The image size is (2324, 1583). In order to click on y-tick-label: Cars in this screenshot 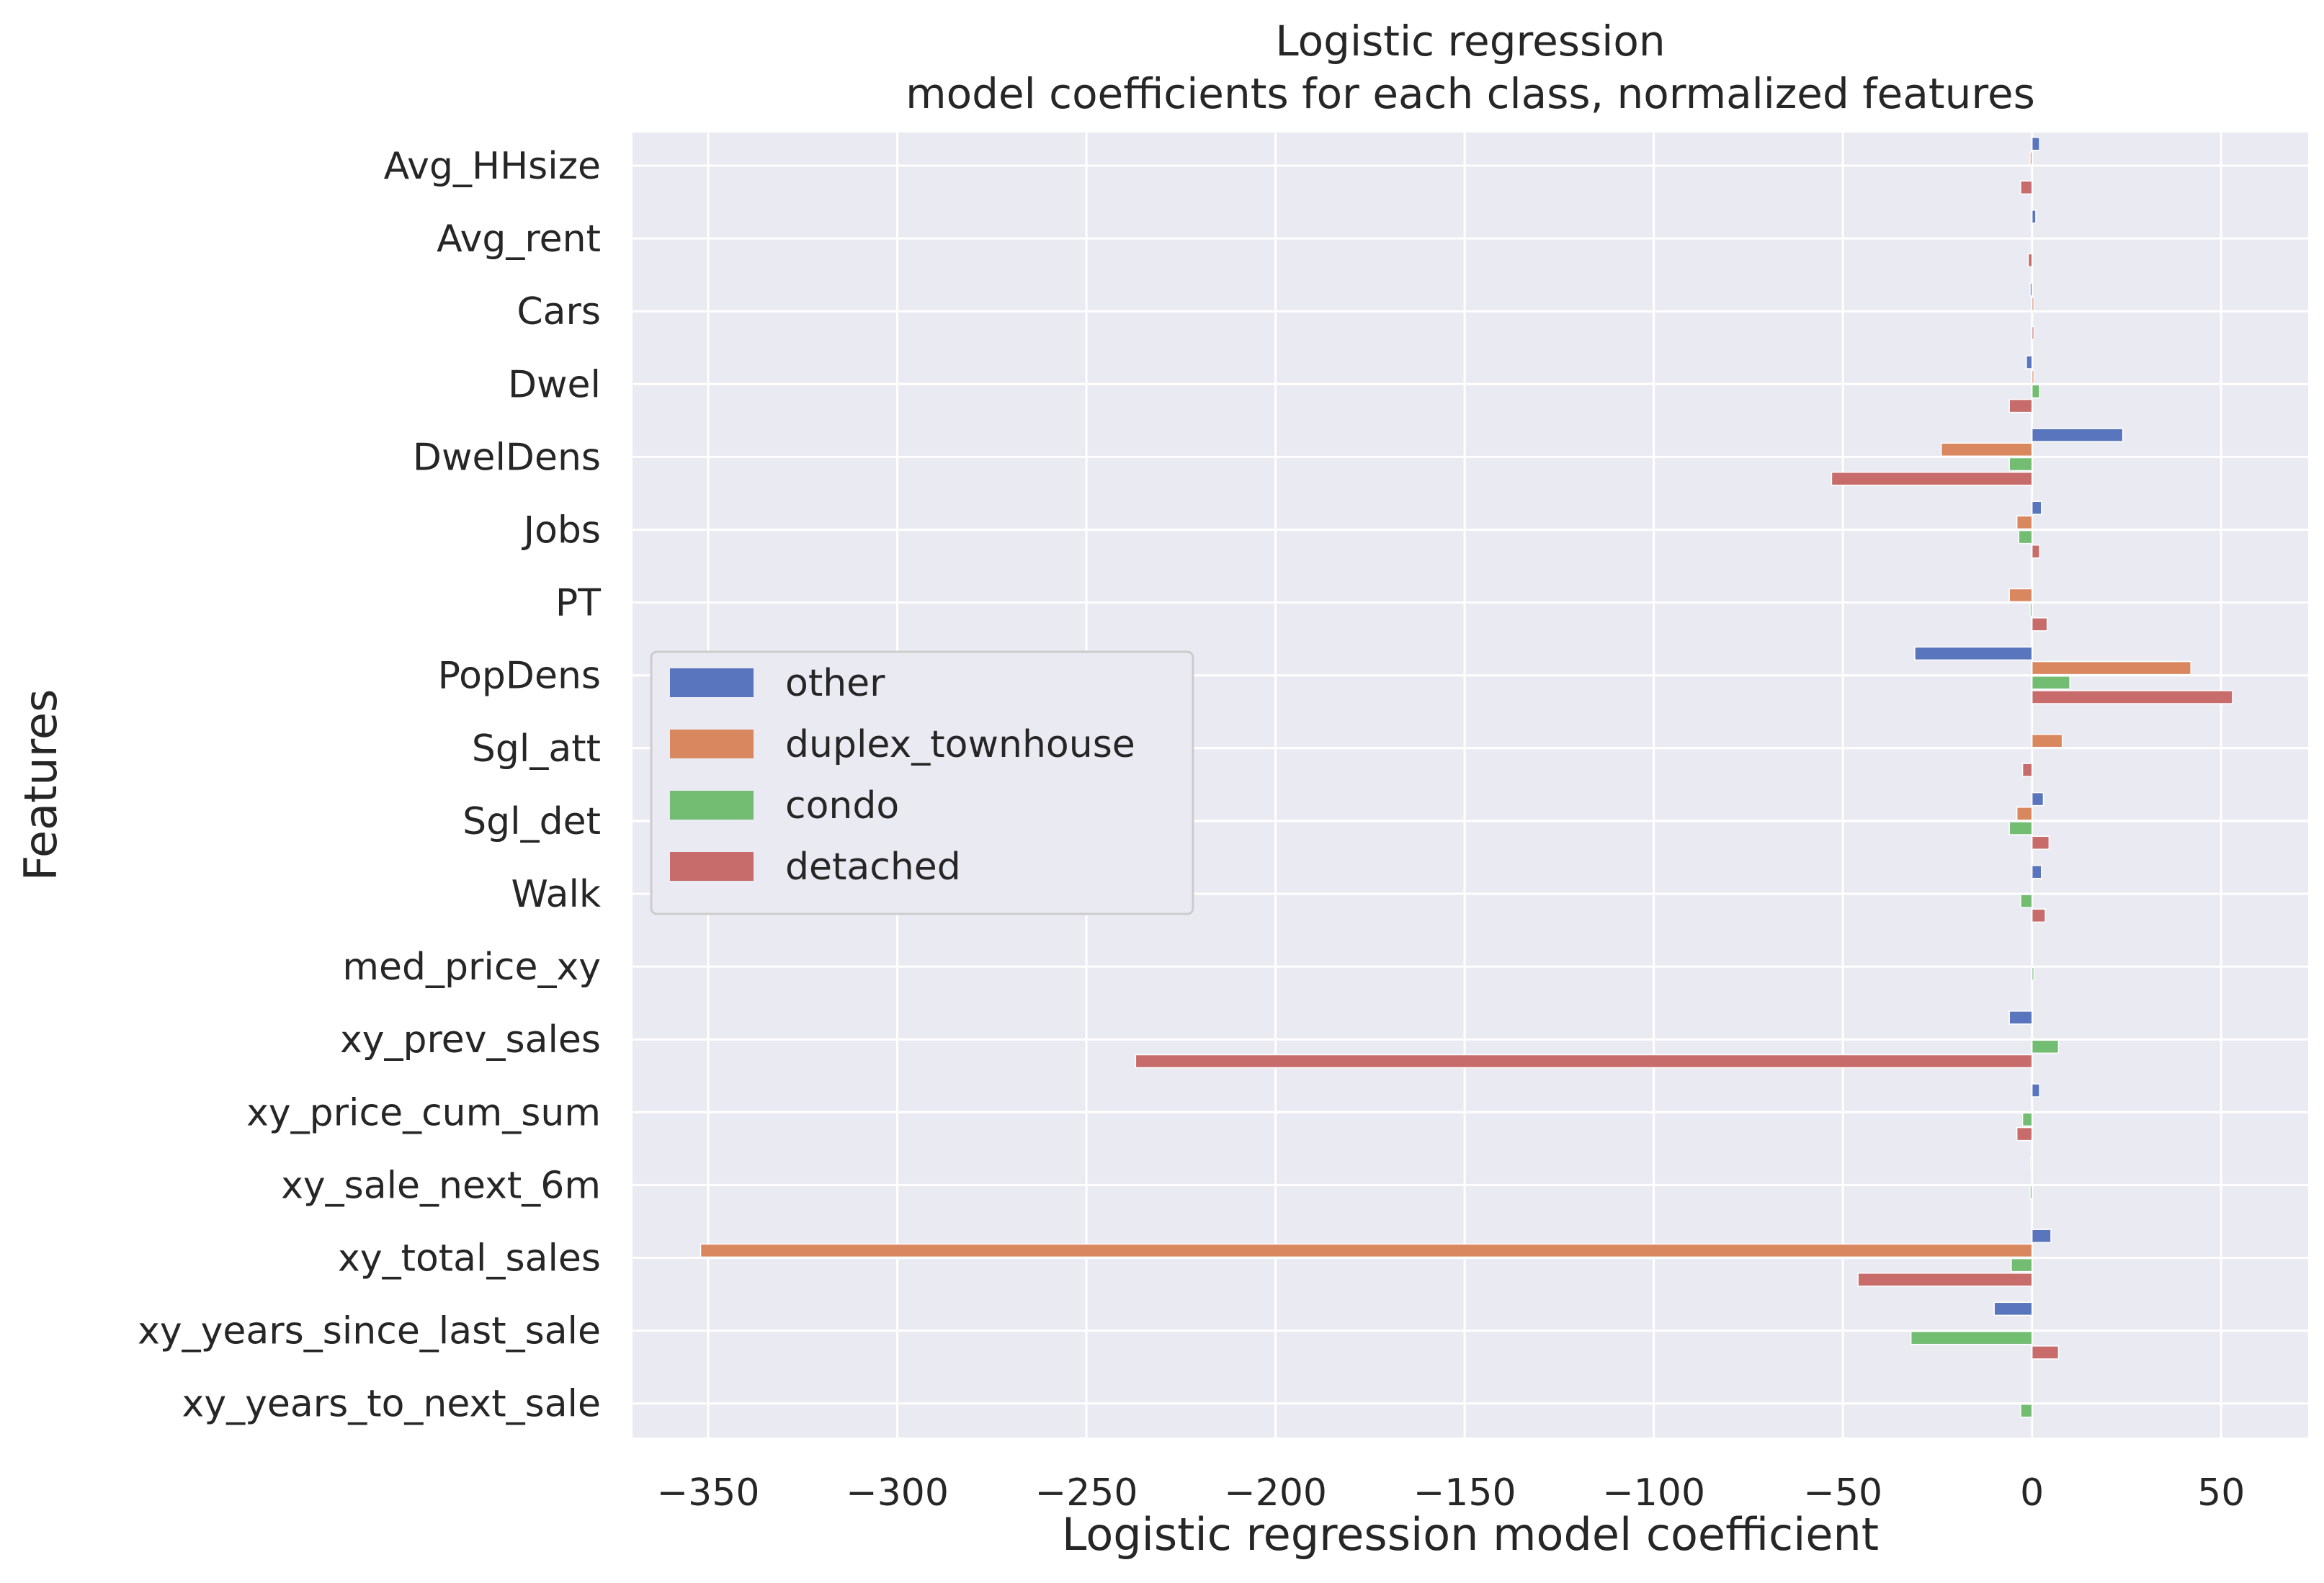, I will do `click(559, 311)`.